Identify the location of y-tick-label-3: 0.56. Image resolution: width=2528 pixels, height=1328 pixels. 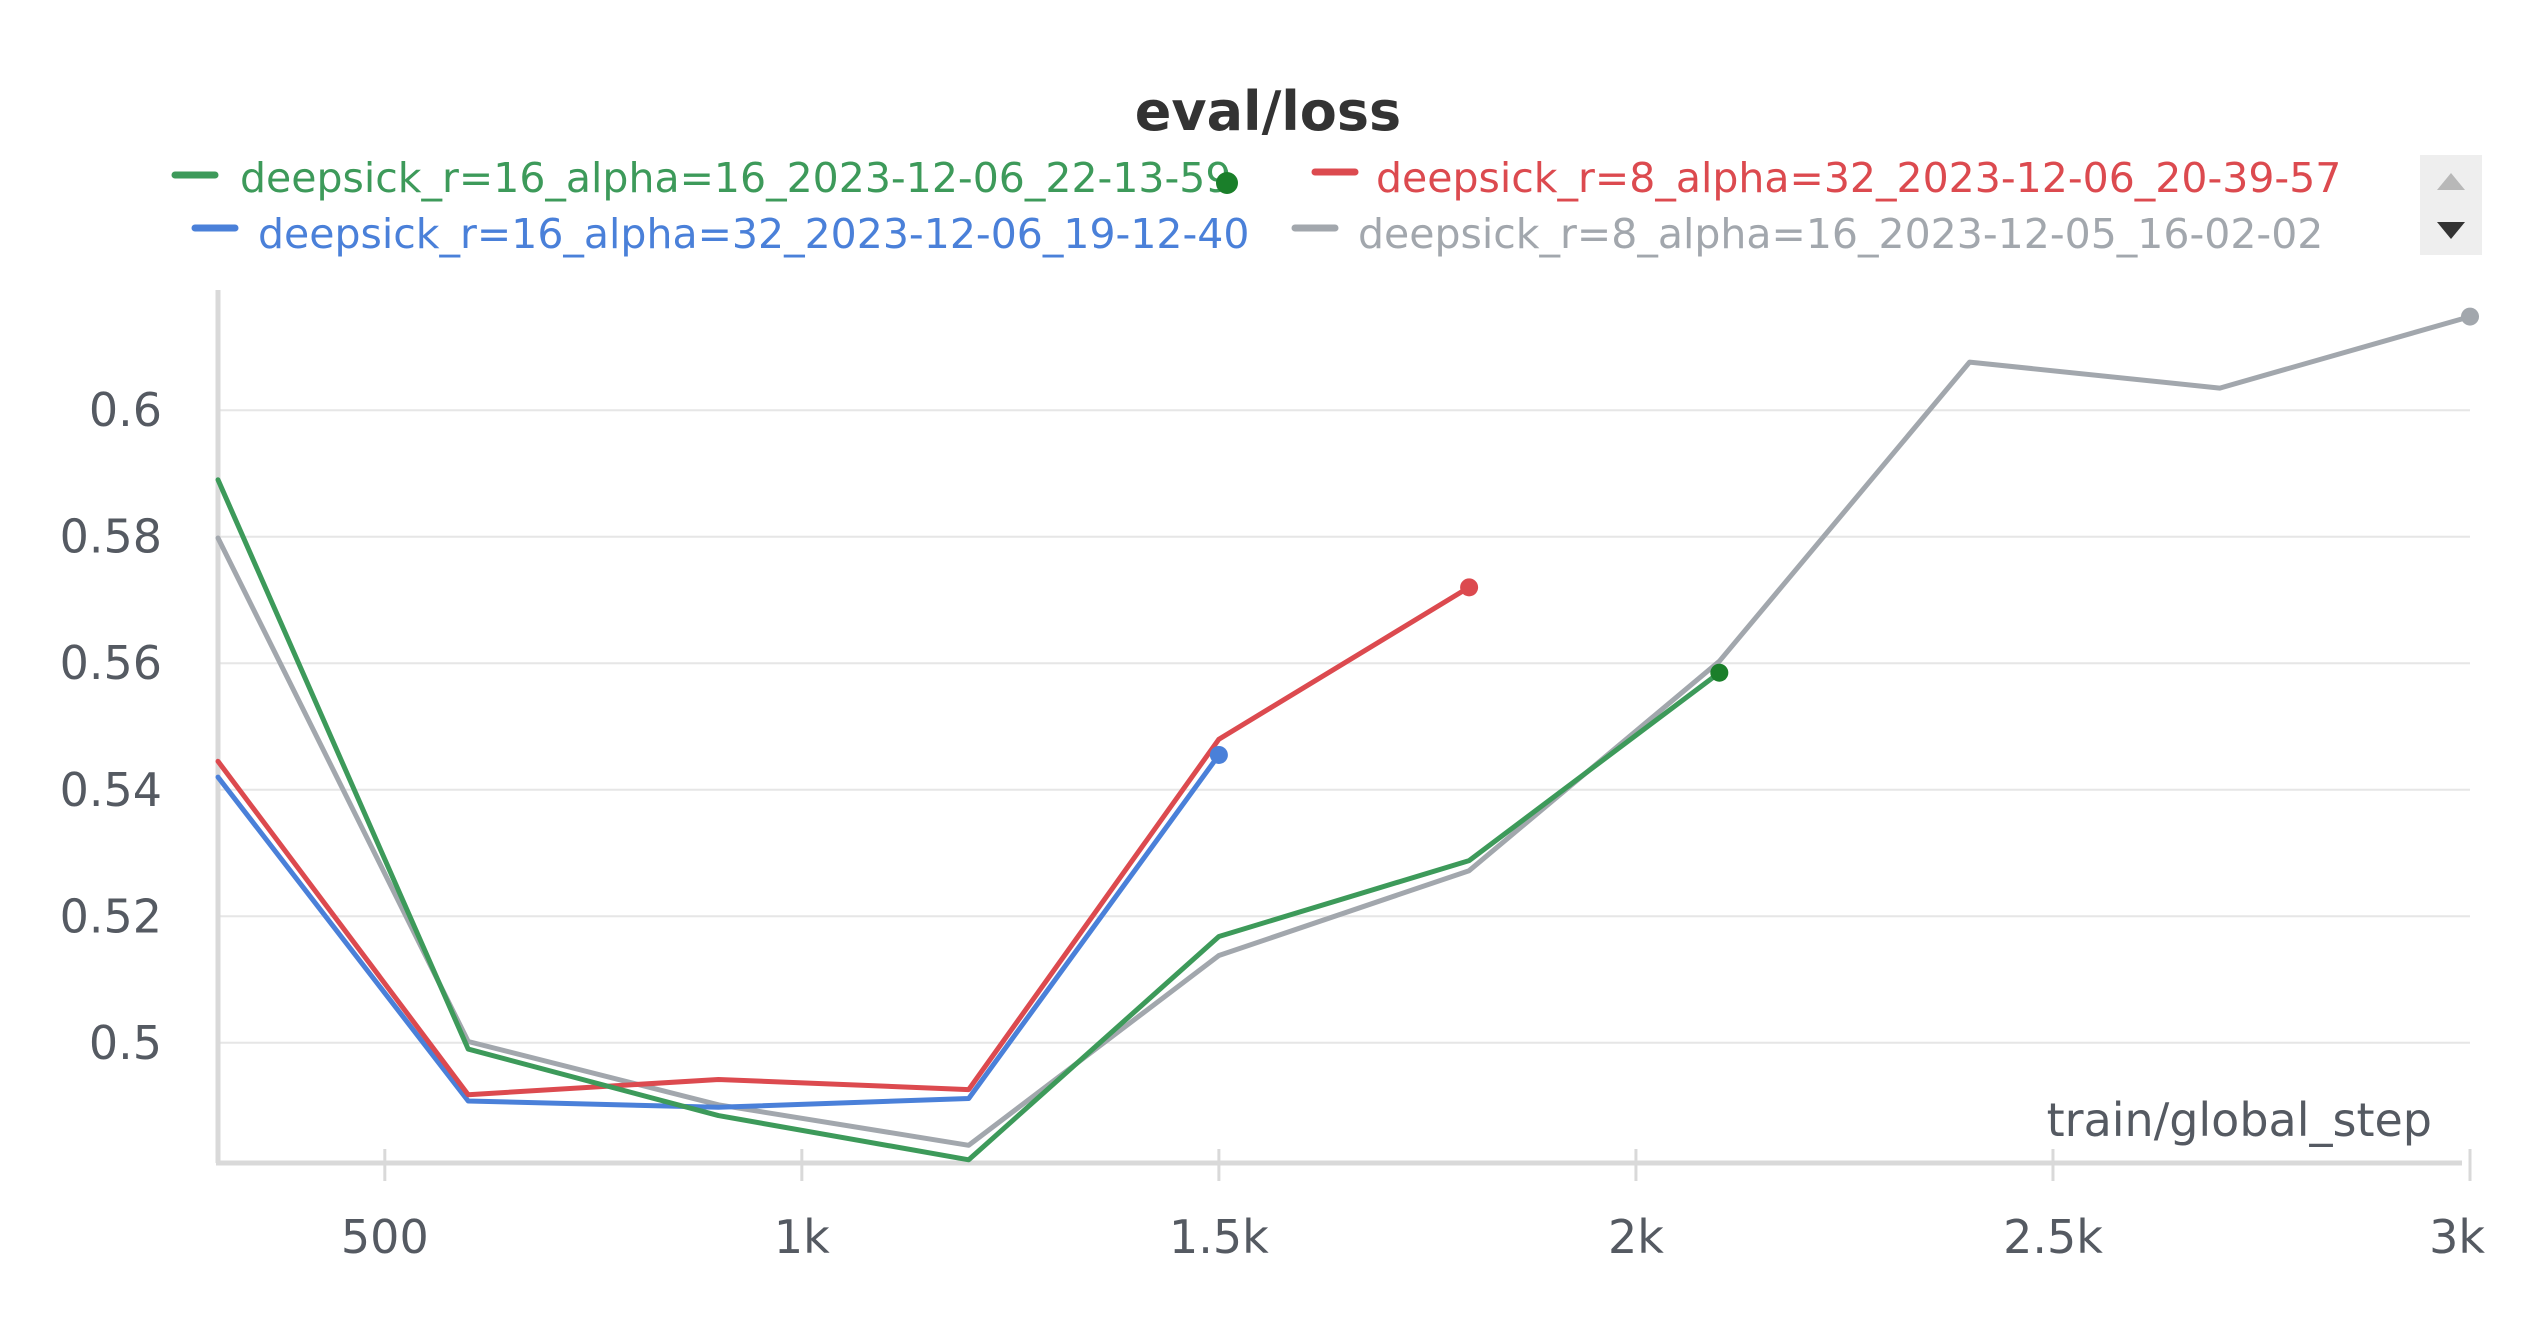
(111, 663).